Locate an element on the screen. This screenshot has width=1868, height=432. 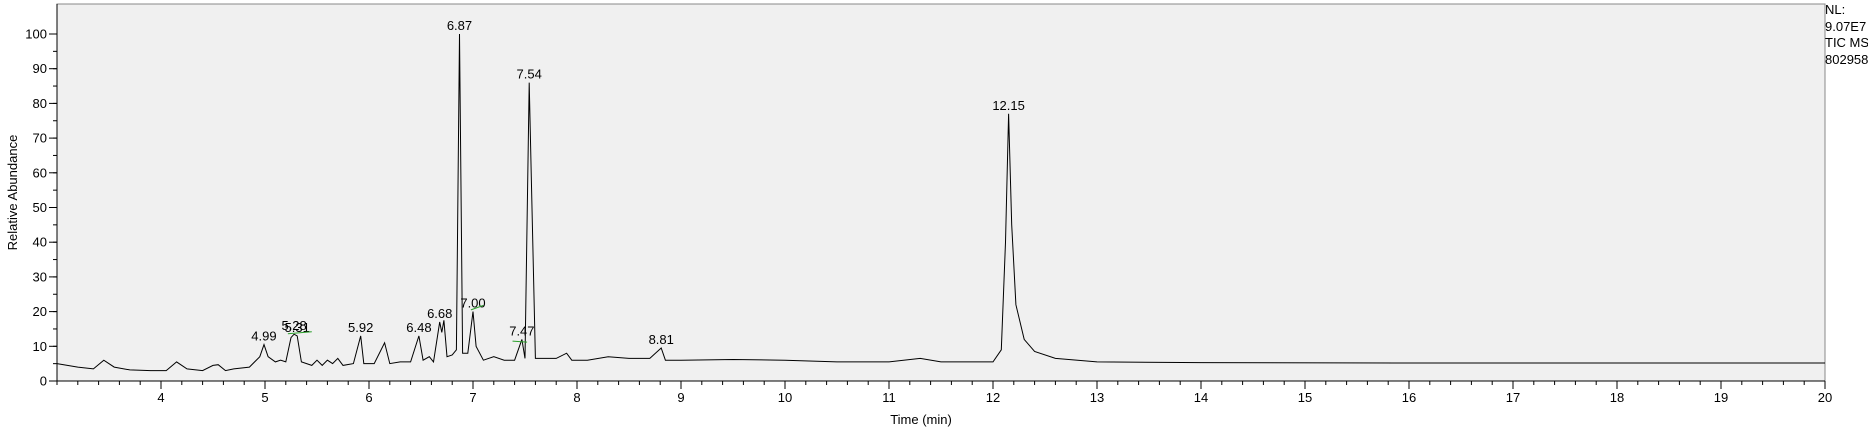
x-axis-label: Time (min) is located at coordinates (921, 419).